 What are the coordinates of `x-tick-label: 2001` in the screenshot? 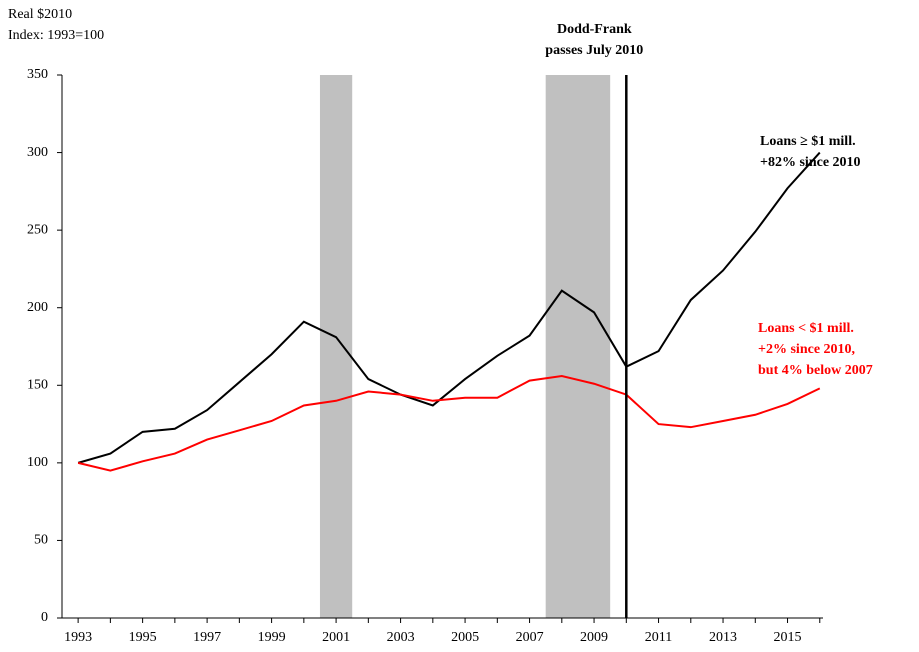 It's located at (336, 637).